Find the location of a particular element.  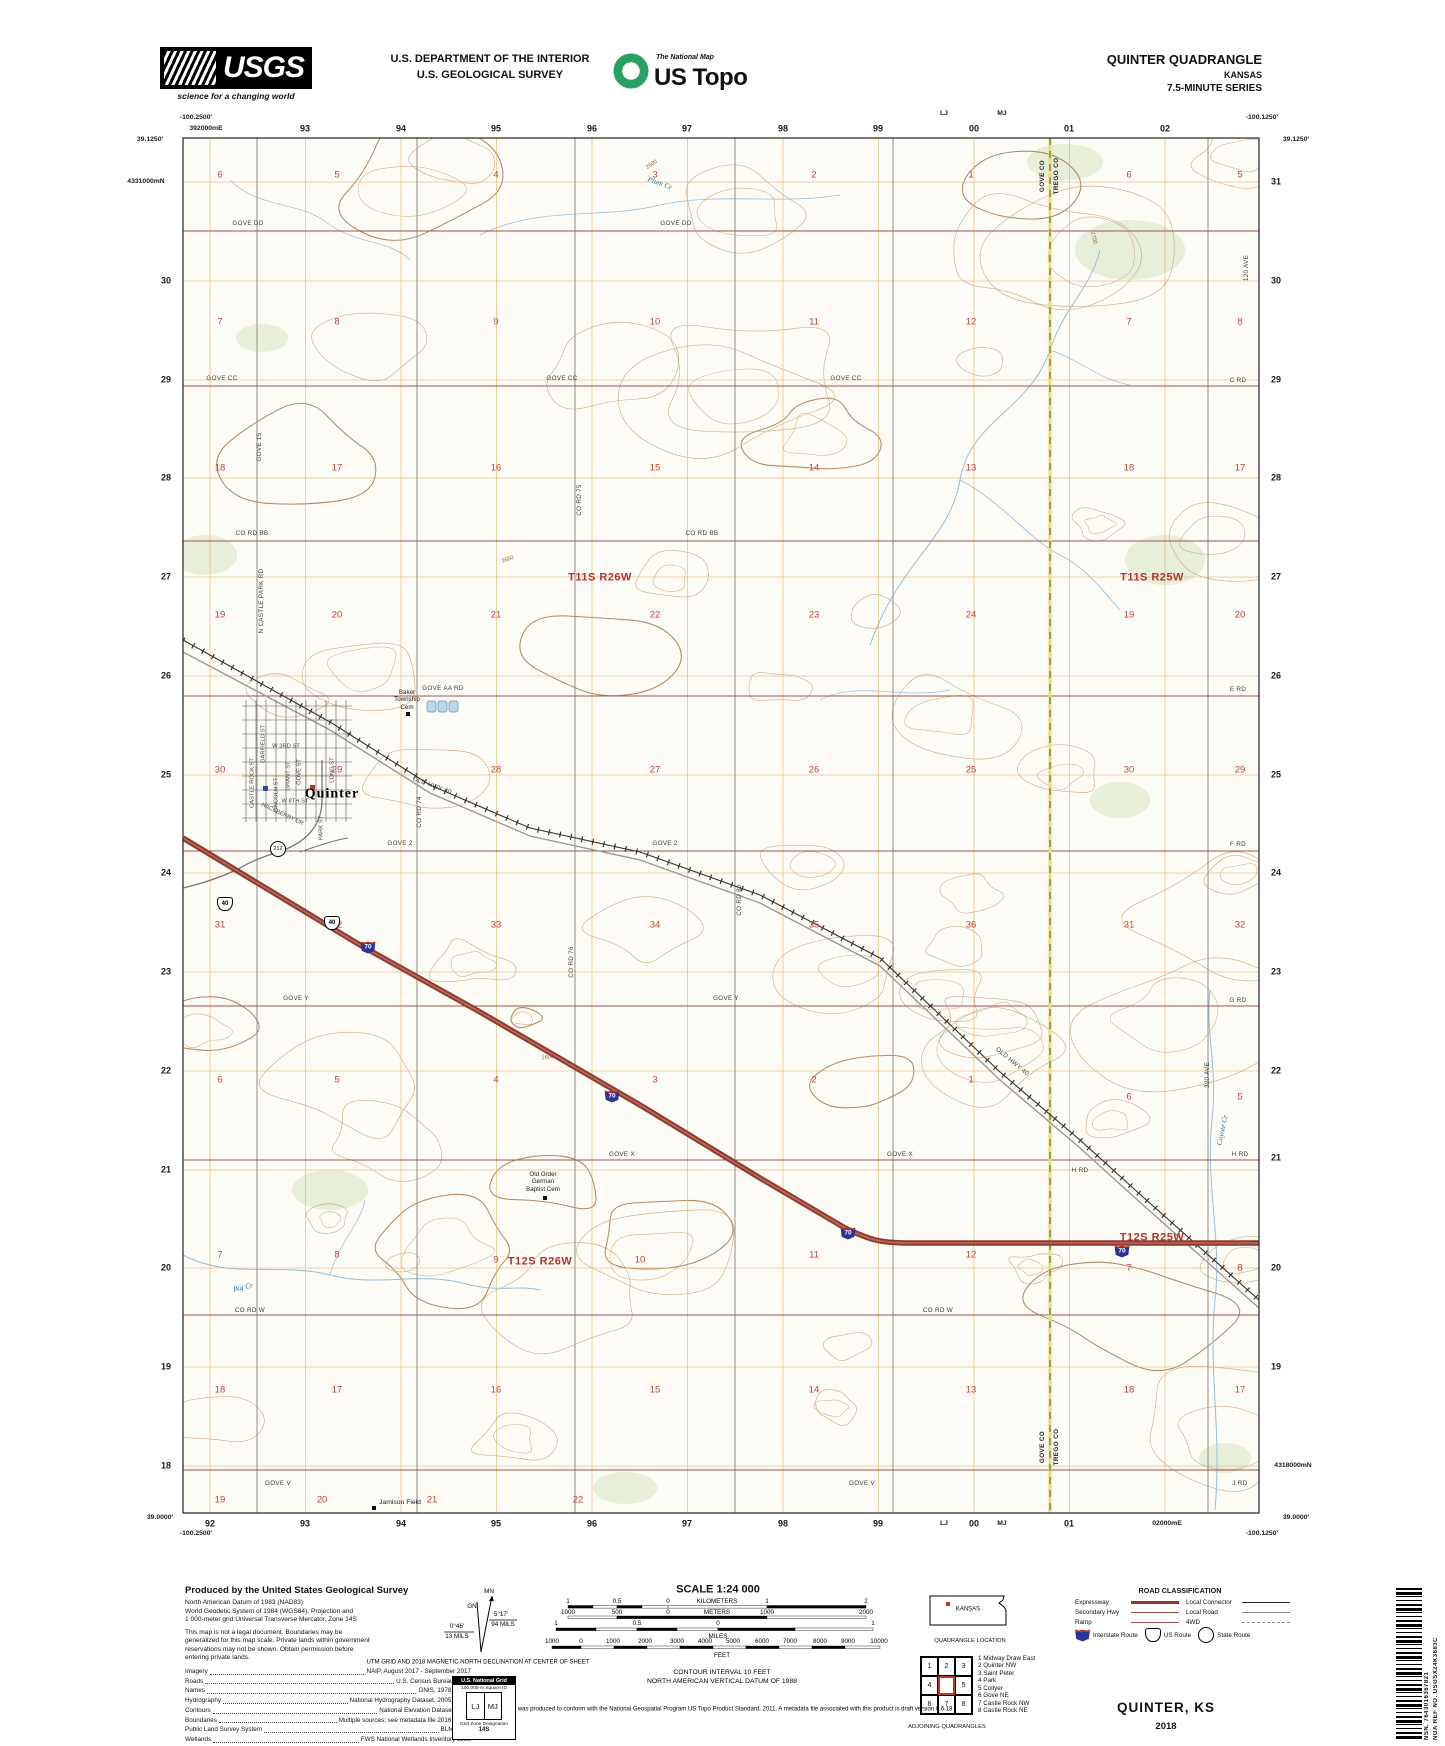

ustopo-leaf-icon is located at coordinates (631, 71).